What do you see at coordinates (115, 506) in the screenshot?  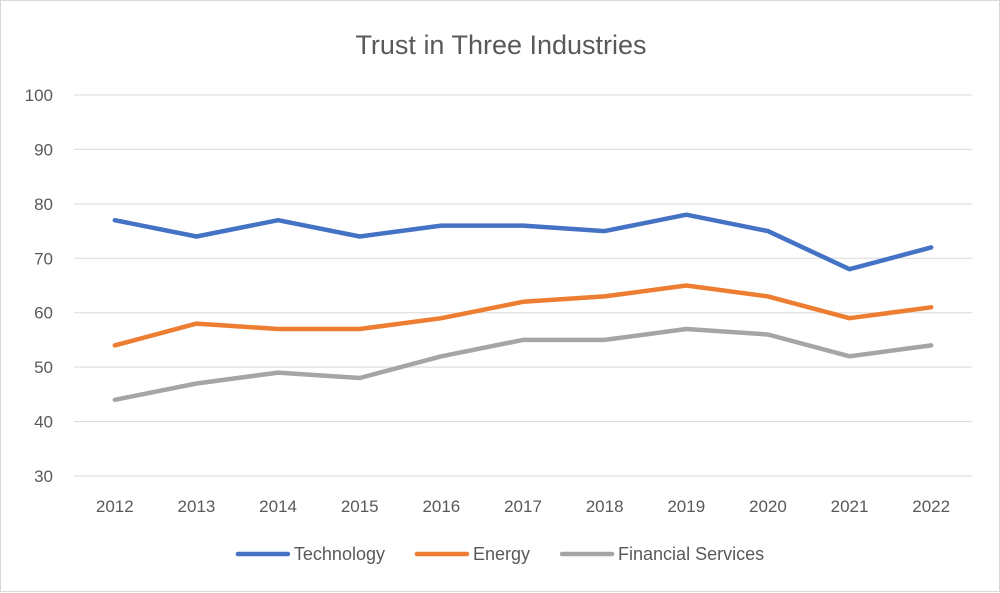 I see `x-tick-label: 2012` at bounding box center [115, 506].